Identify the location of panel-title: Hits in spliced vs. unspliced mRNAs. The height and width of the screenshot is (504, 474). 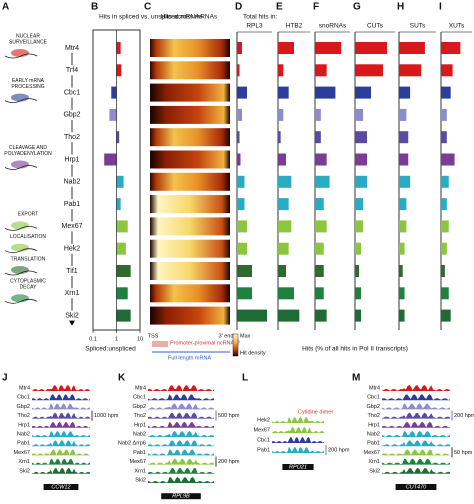
(151, 17).